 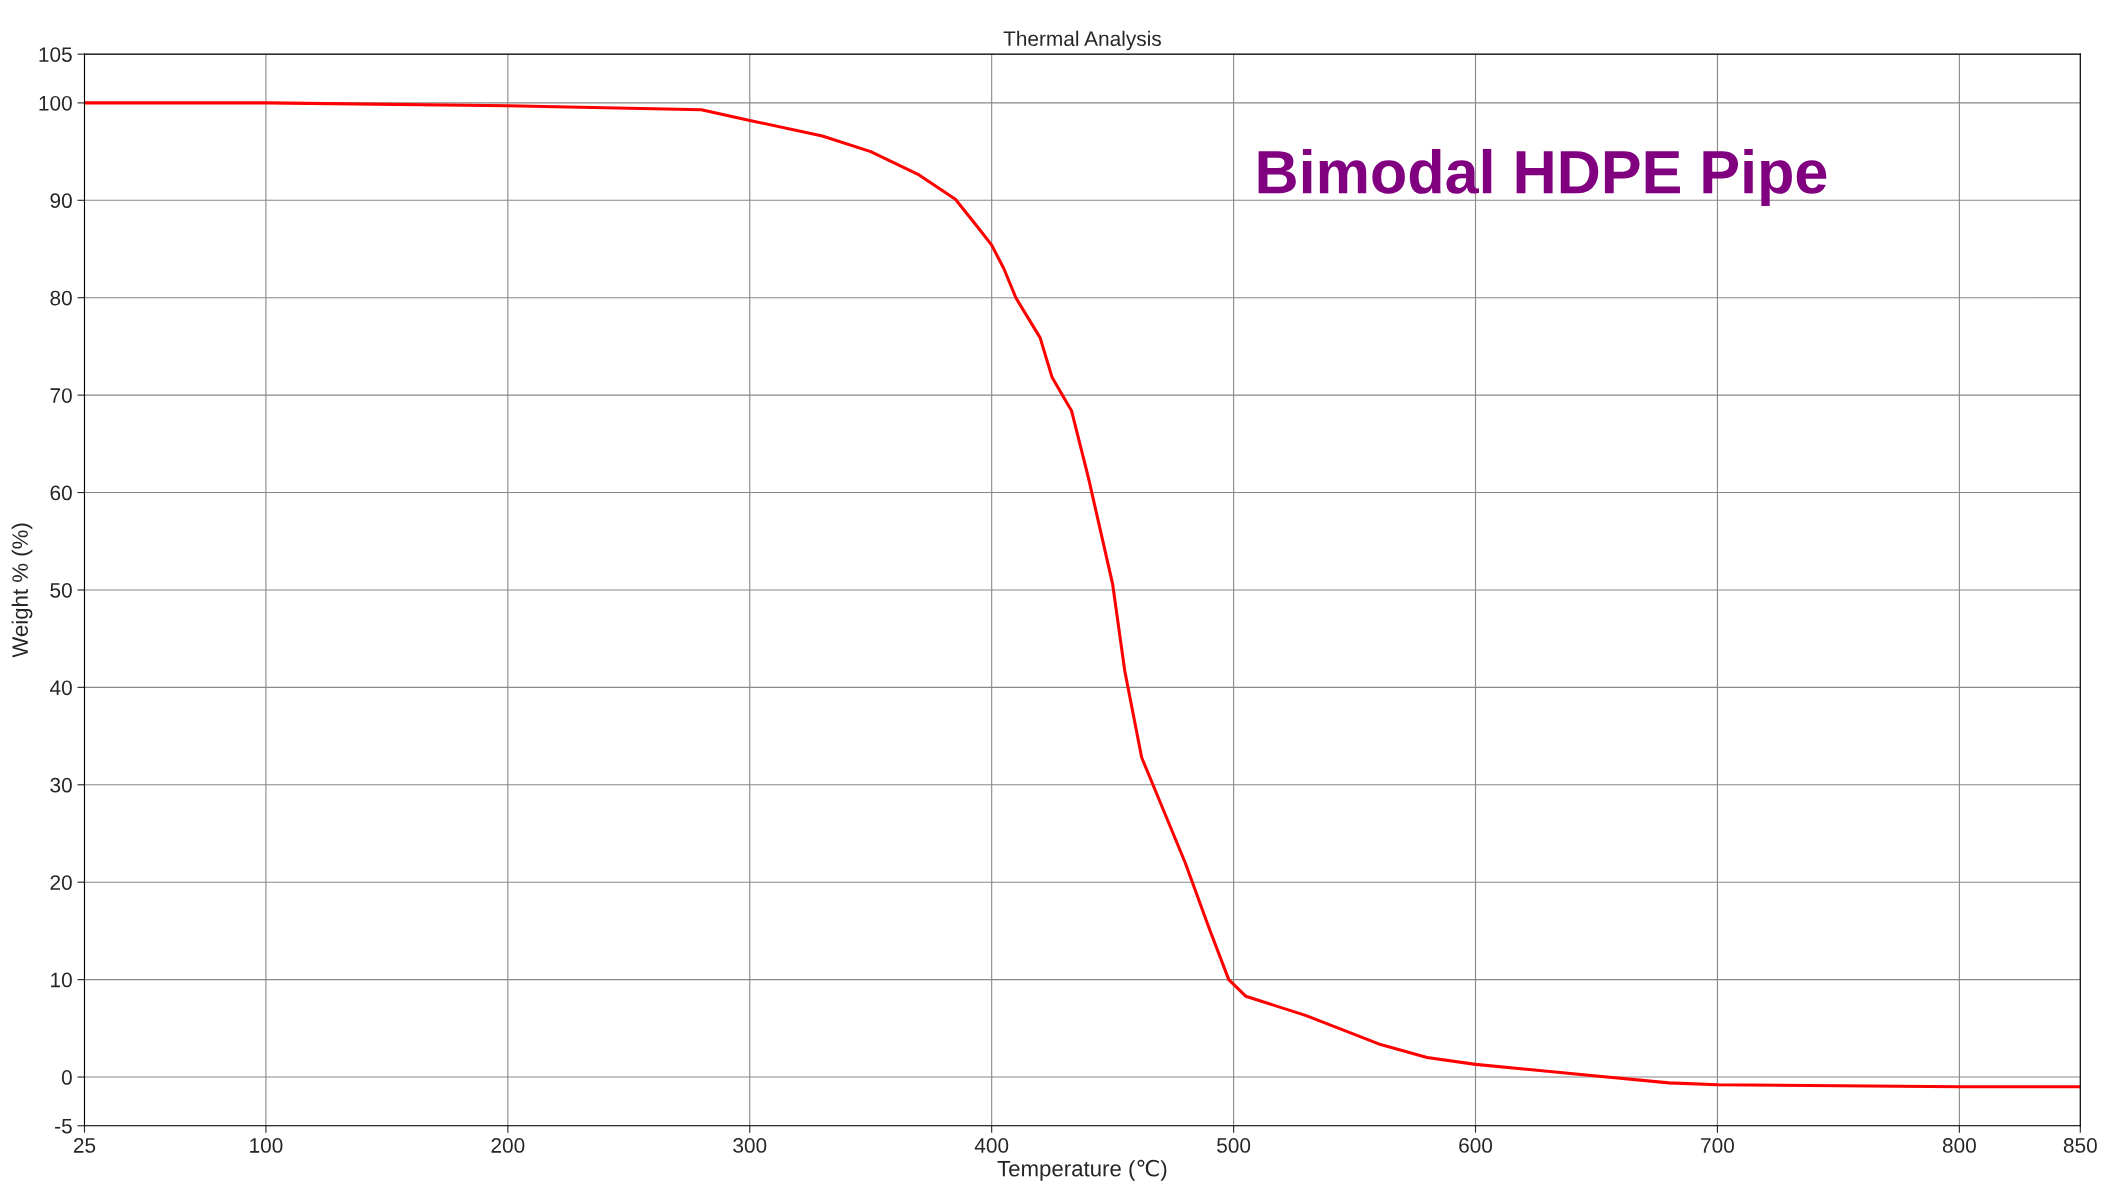 What do you see at coordinates (61, 590) in the screenshot?
I see `y-tick-label: 50` at bounding box center [61, 590].